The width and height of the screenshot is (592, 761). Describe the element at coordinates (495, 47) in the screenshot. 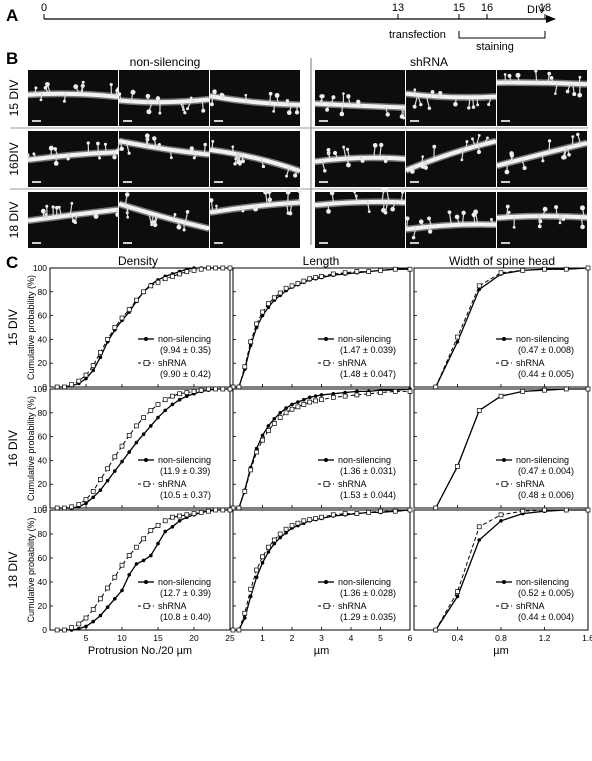

I see `staining-label: staining` at that location.